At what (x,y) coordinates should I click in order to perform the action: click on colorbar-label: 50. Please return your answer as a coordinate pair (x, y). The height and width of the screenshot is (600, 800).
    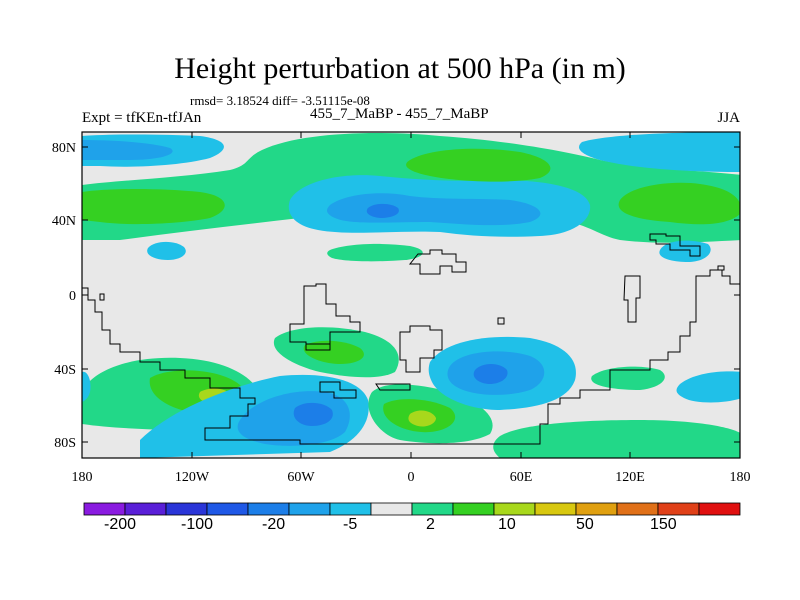
    Looking at the image, I should click on (585, 524).